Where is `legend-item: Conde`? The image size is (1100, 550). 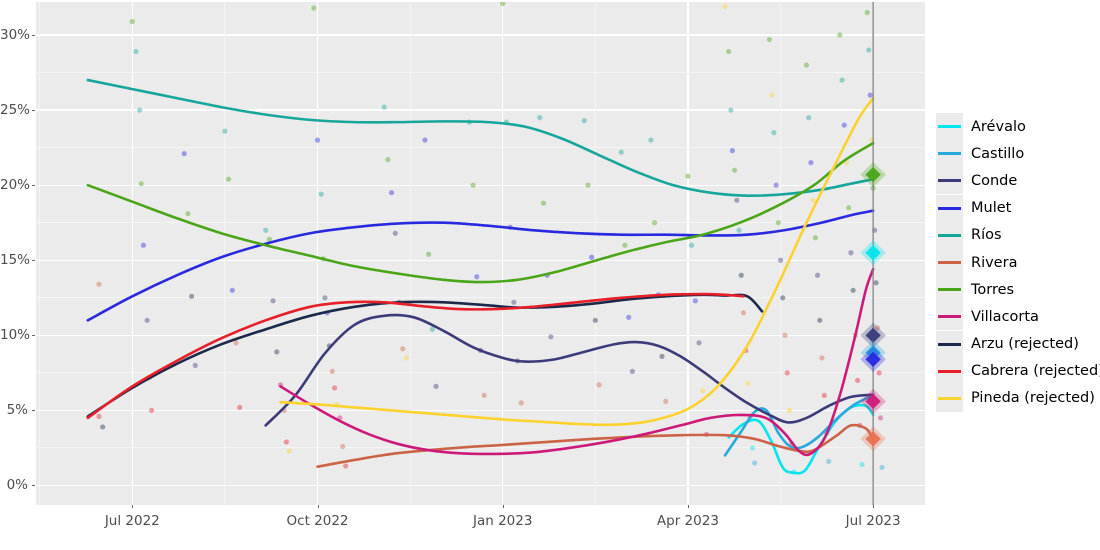 legend-item: Conde is located at coordinates (1018, 181).